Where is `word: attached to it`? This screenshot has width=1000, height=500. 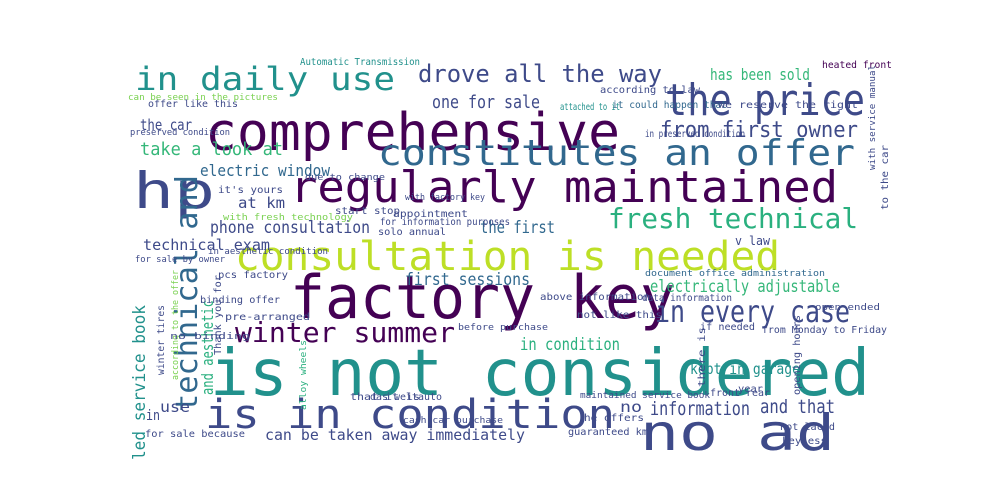 word: attached to it is located at coordinates (590, 107).